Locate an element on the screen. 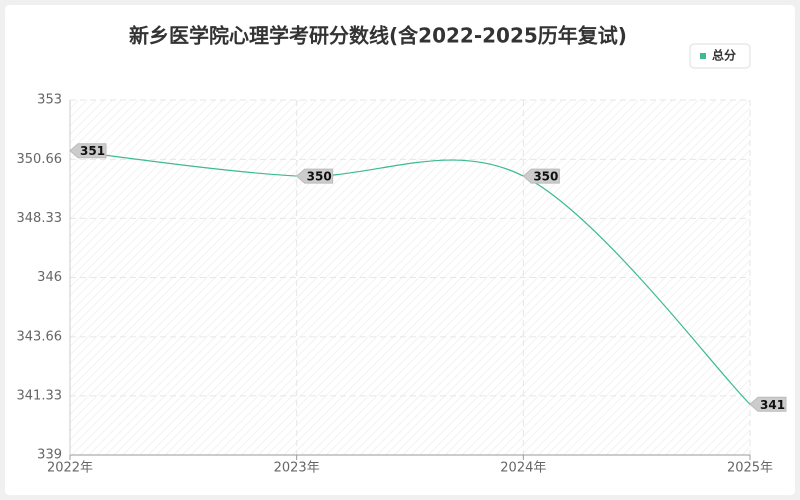 The image size is (800, 500). y-tick-label: 350.66 is located at coordinates (40, 159).